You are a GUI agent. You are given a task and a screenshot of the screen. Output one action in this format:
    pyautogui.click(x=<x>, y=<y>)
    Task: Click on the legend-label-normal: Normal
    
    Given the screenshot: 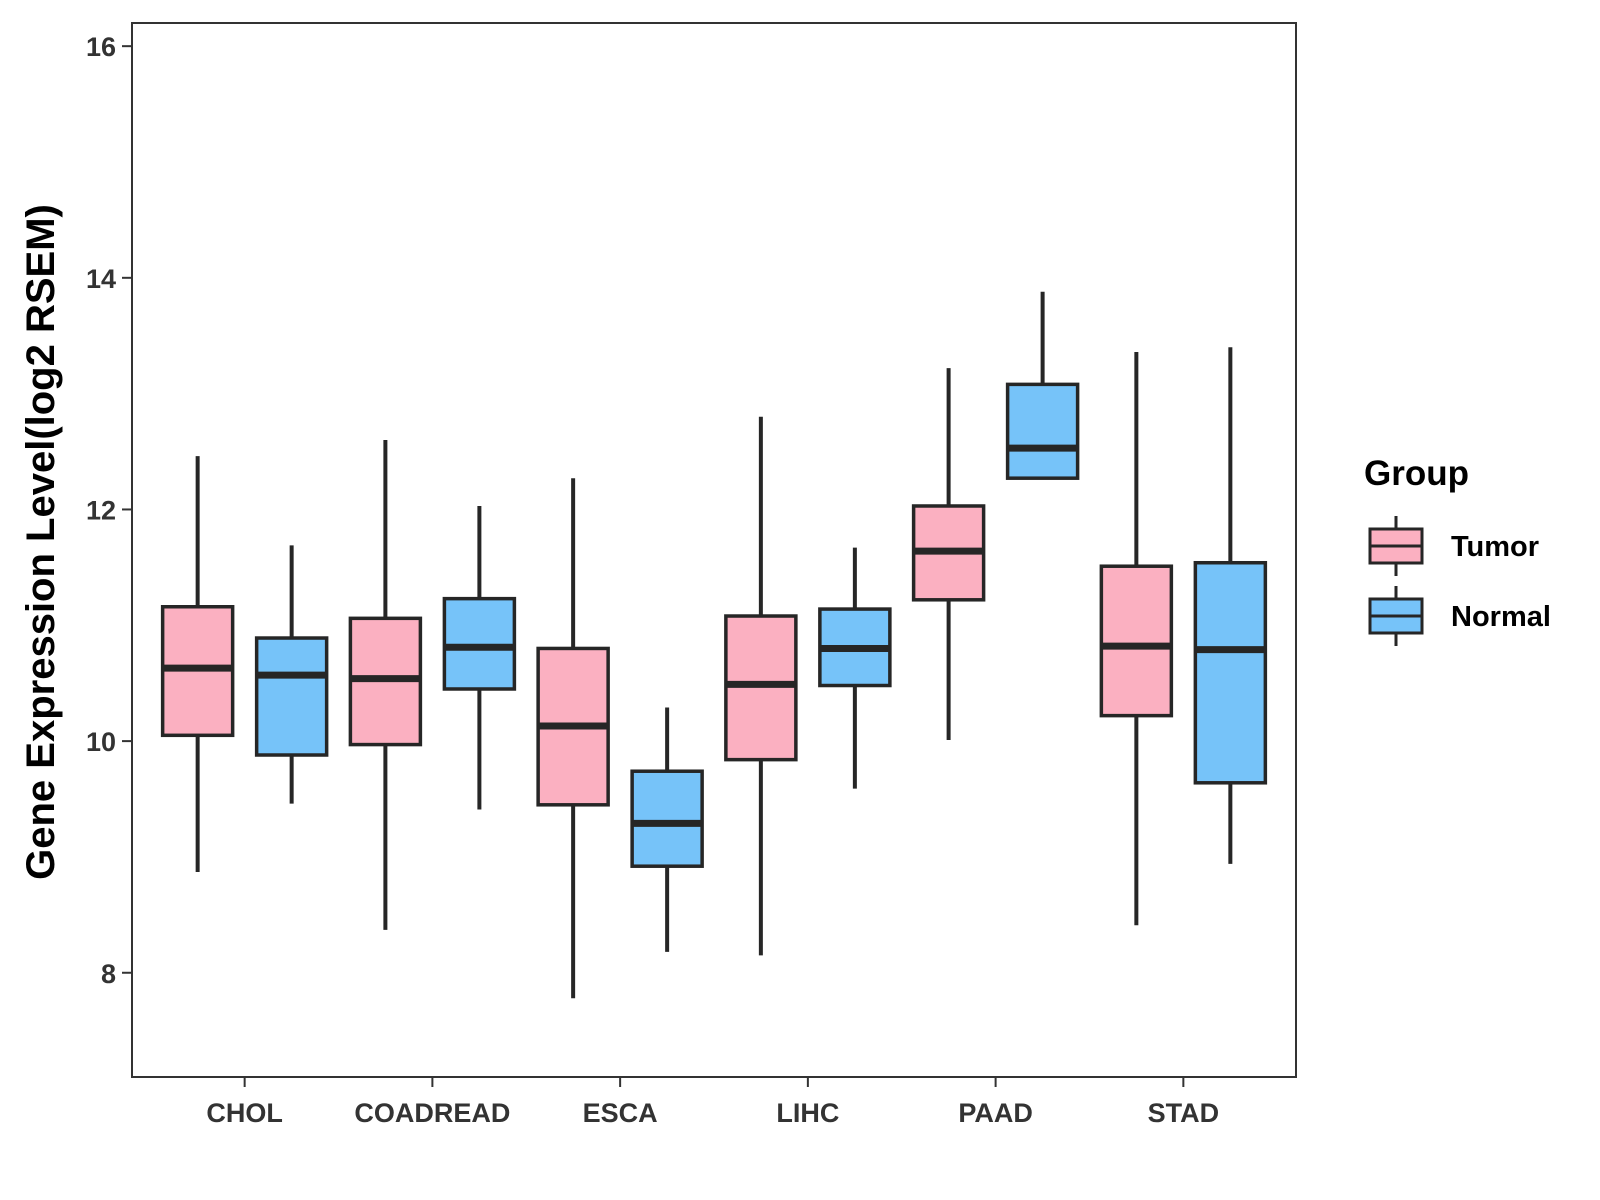 What is the action you would take?
    pyautogui.click(x=1501, y=617)
    